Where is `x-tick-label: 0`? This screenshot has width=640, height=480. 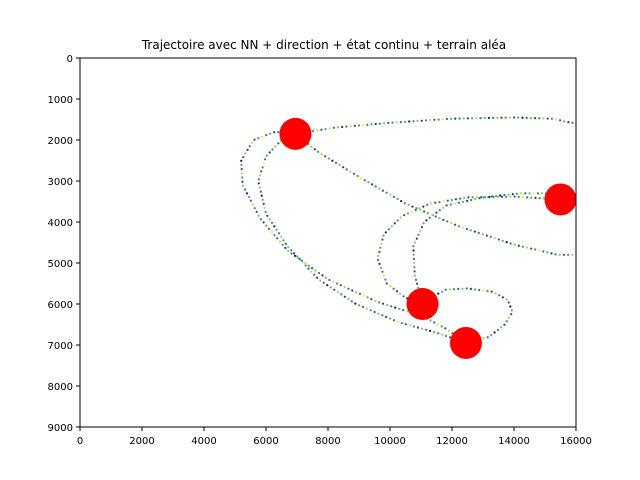 x-tick-label: 0 is located at coordinates (80, 441).